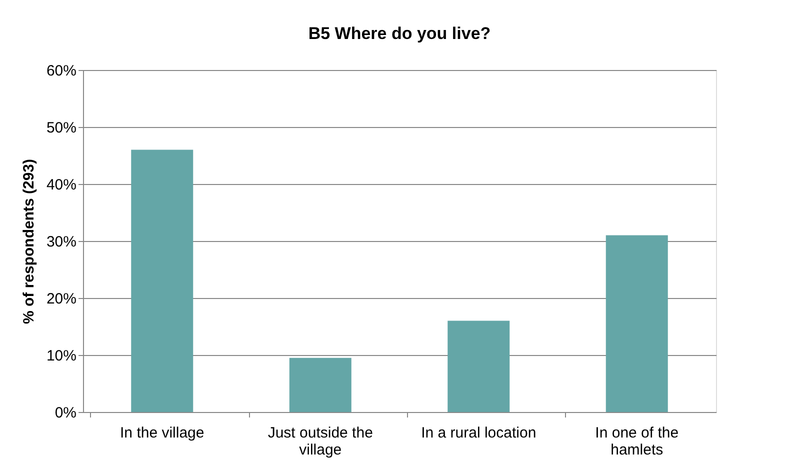 The width and height of the screenshot is (791, 472). I want to click on y-tick-label: 30%, so click(61, 242).